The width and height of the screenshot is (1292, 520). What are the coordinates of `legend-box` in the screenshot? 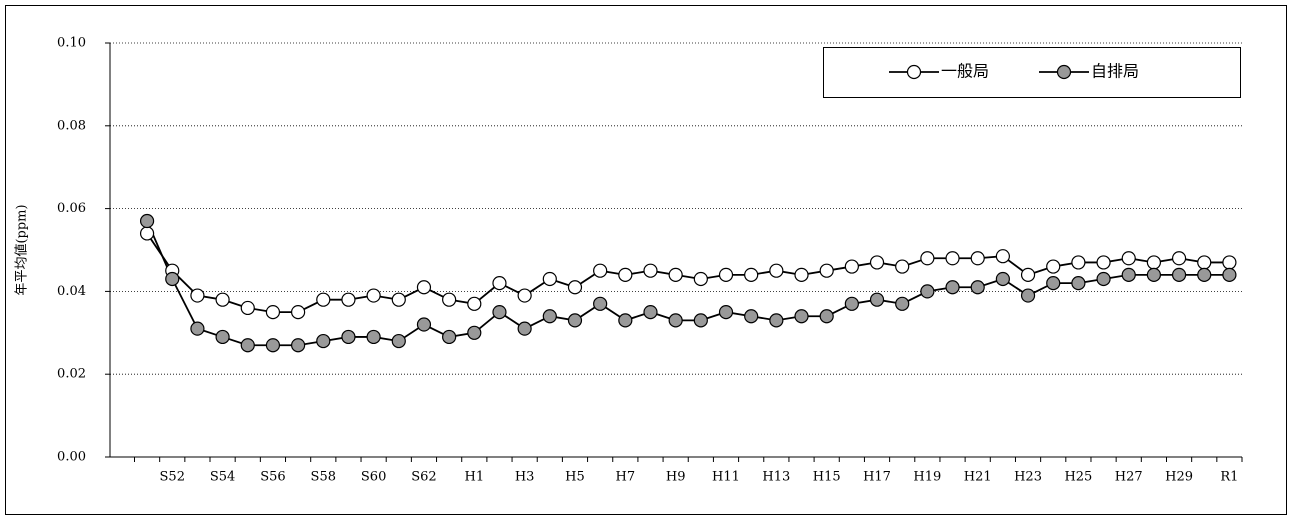 It's located at (1032, 72).